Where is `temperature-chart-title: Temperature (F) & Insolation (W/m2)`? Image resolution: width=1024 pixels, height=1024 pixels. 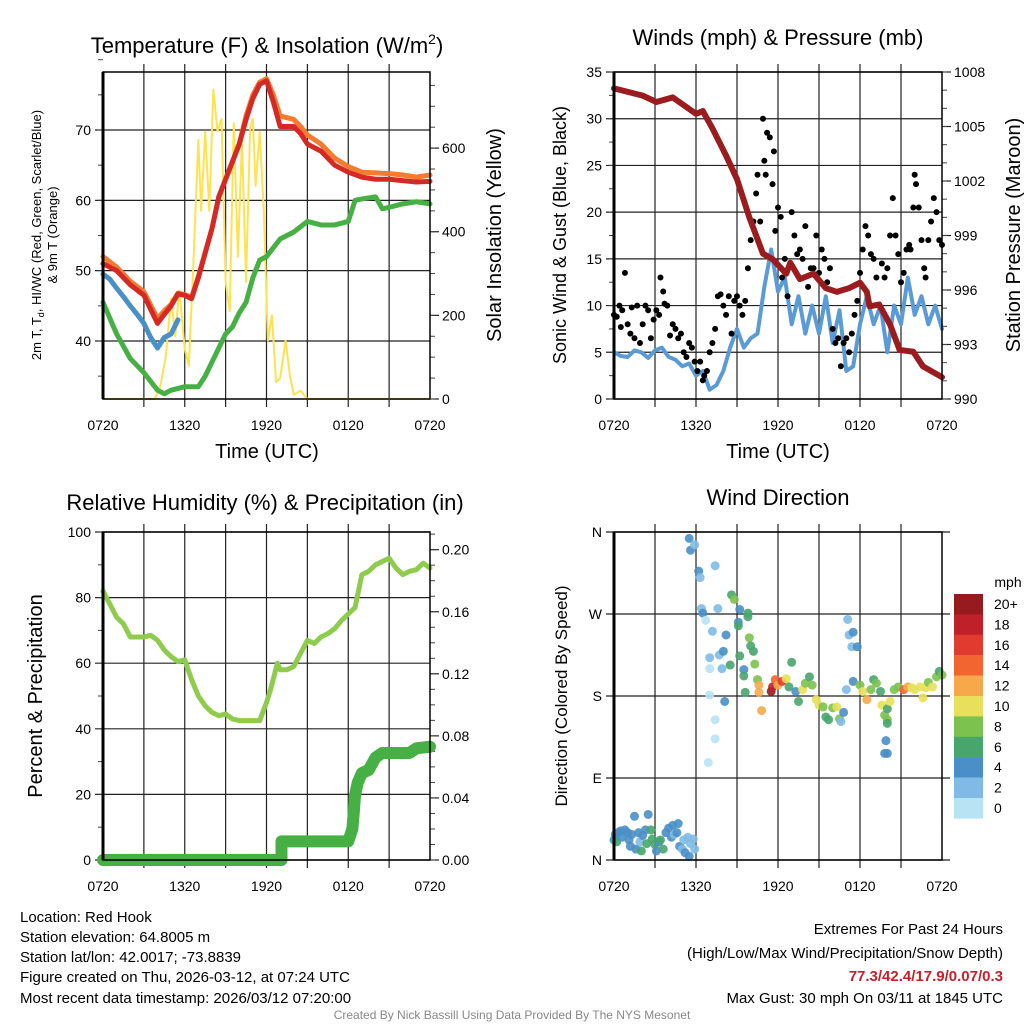
temperature-chart-title: Temperature (F) & Insolation (W/m2) is located at coordinates (267, 44).